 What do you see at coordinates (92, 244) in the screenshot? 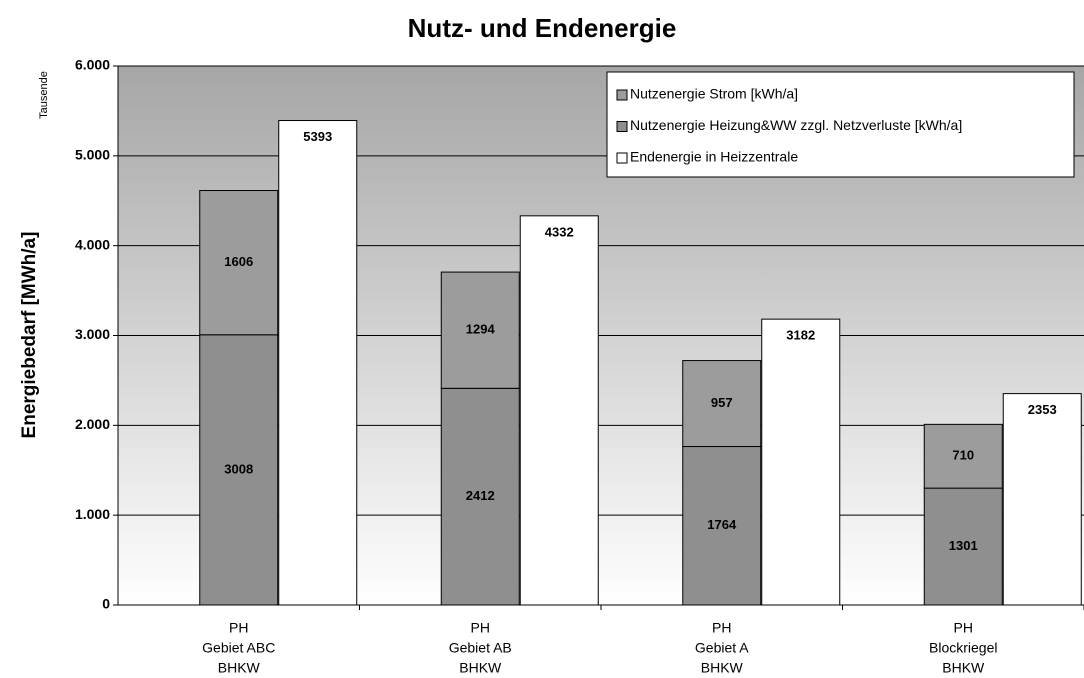
I see `y-tick-label: 4.000` at bounding box center [92, 244].